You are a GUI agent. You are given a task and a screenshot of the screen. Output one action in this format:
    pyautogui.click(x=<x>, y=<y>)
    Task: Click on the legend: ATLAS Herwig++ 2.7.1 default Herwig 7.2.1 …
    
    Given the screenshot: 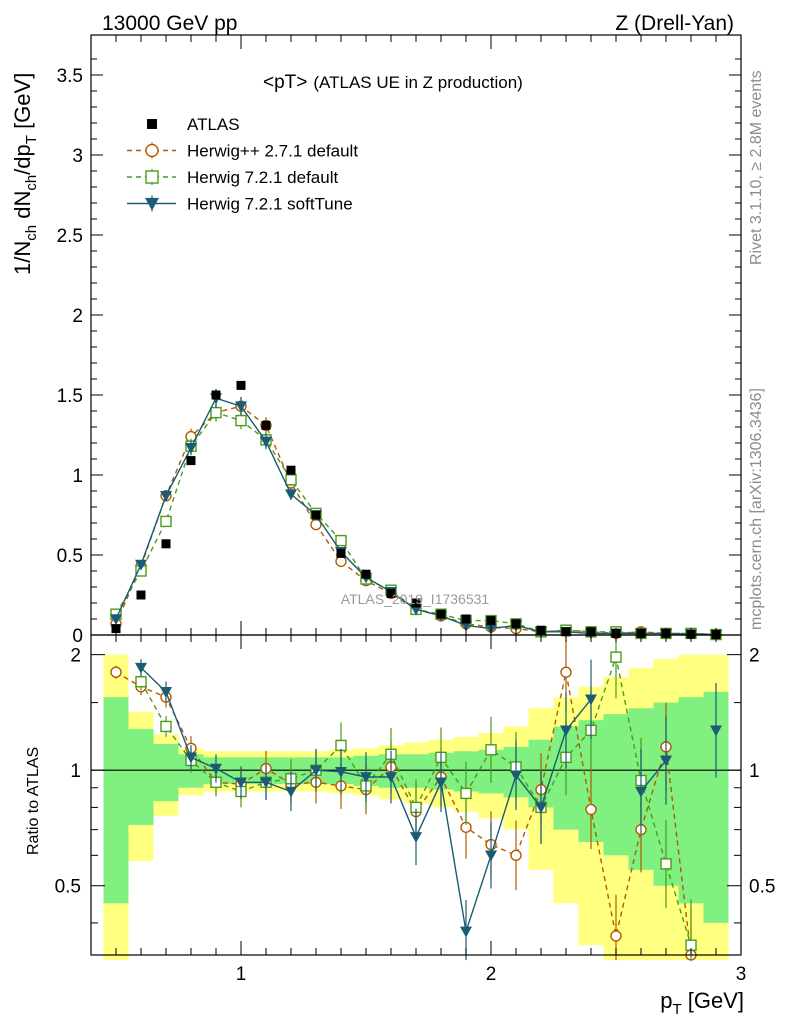 What is the action you would take?
    pyautogui.click(x=242, y=164)
    